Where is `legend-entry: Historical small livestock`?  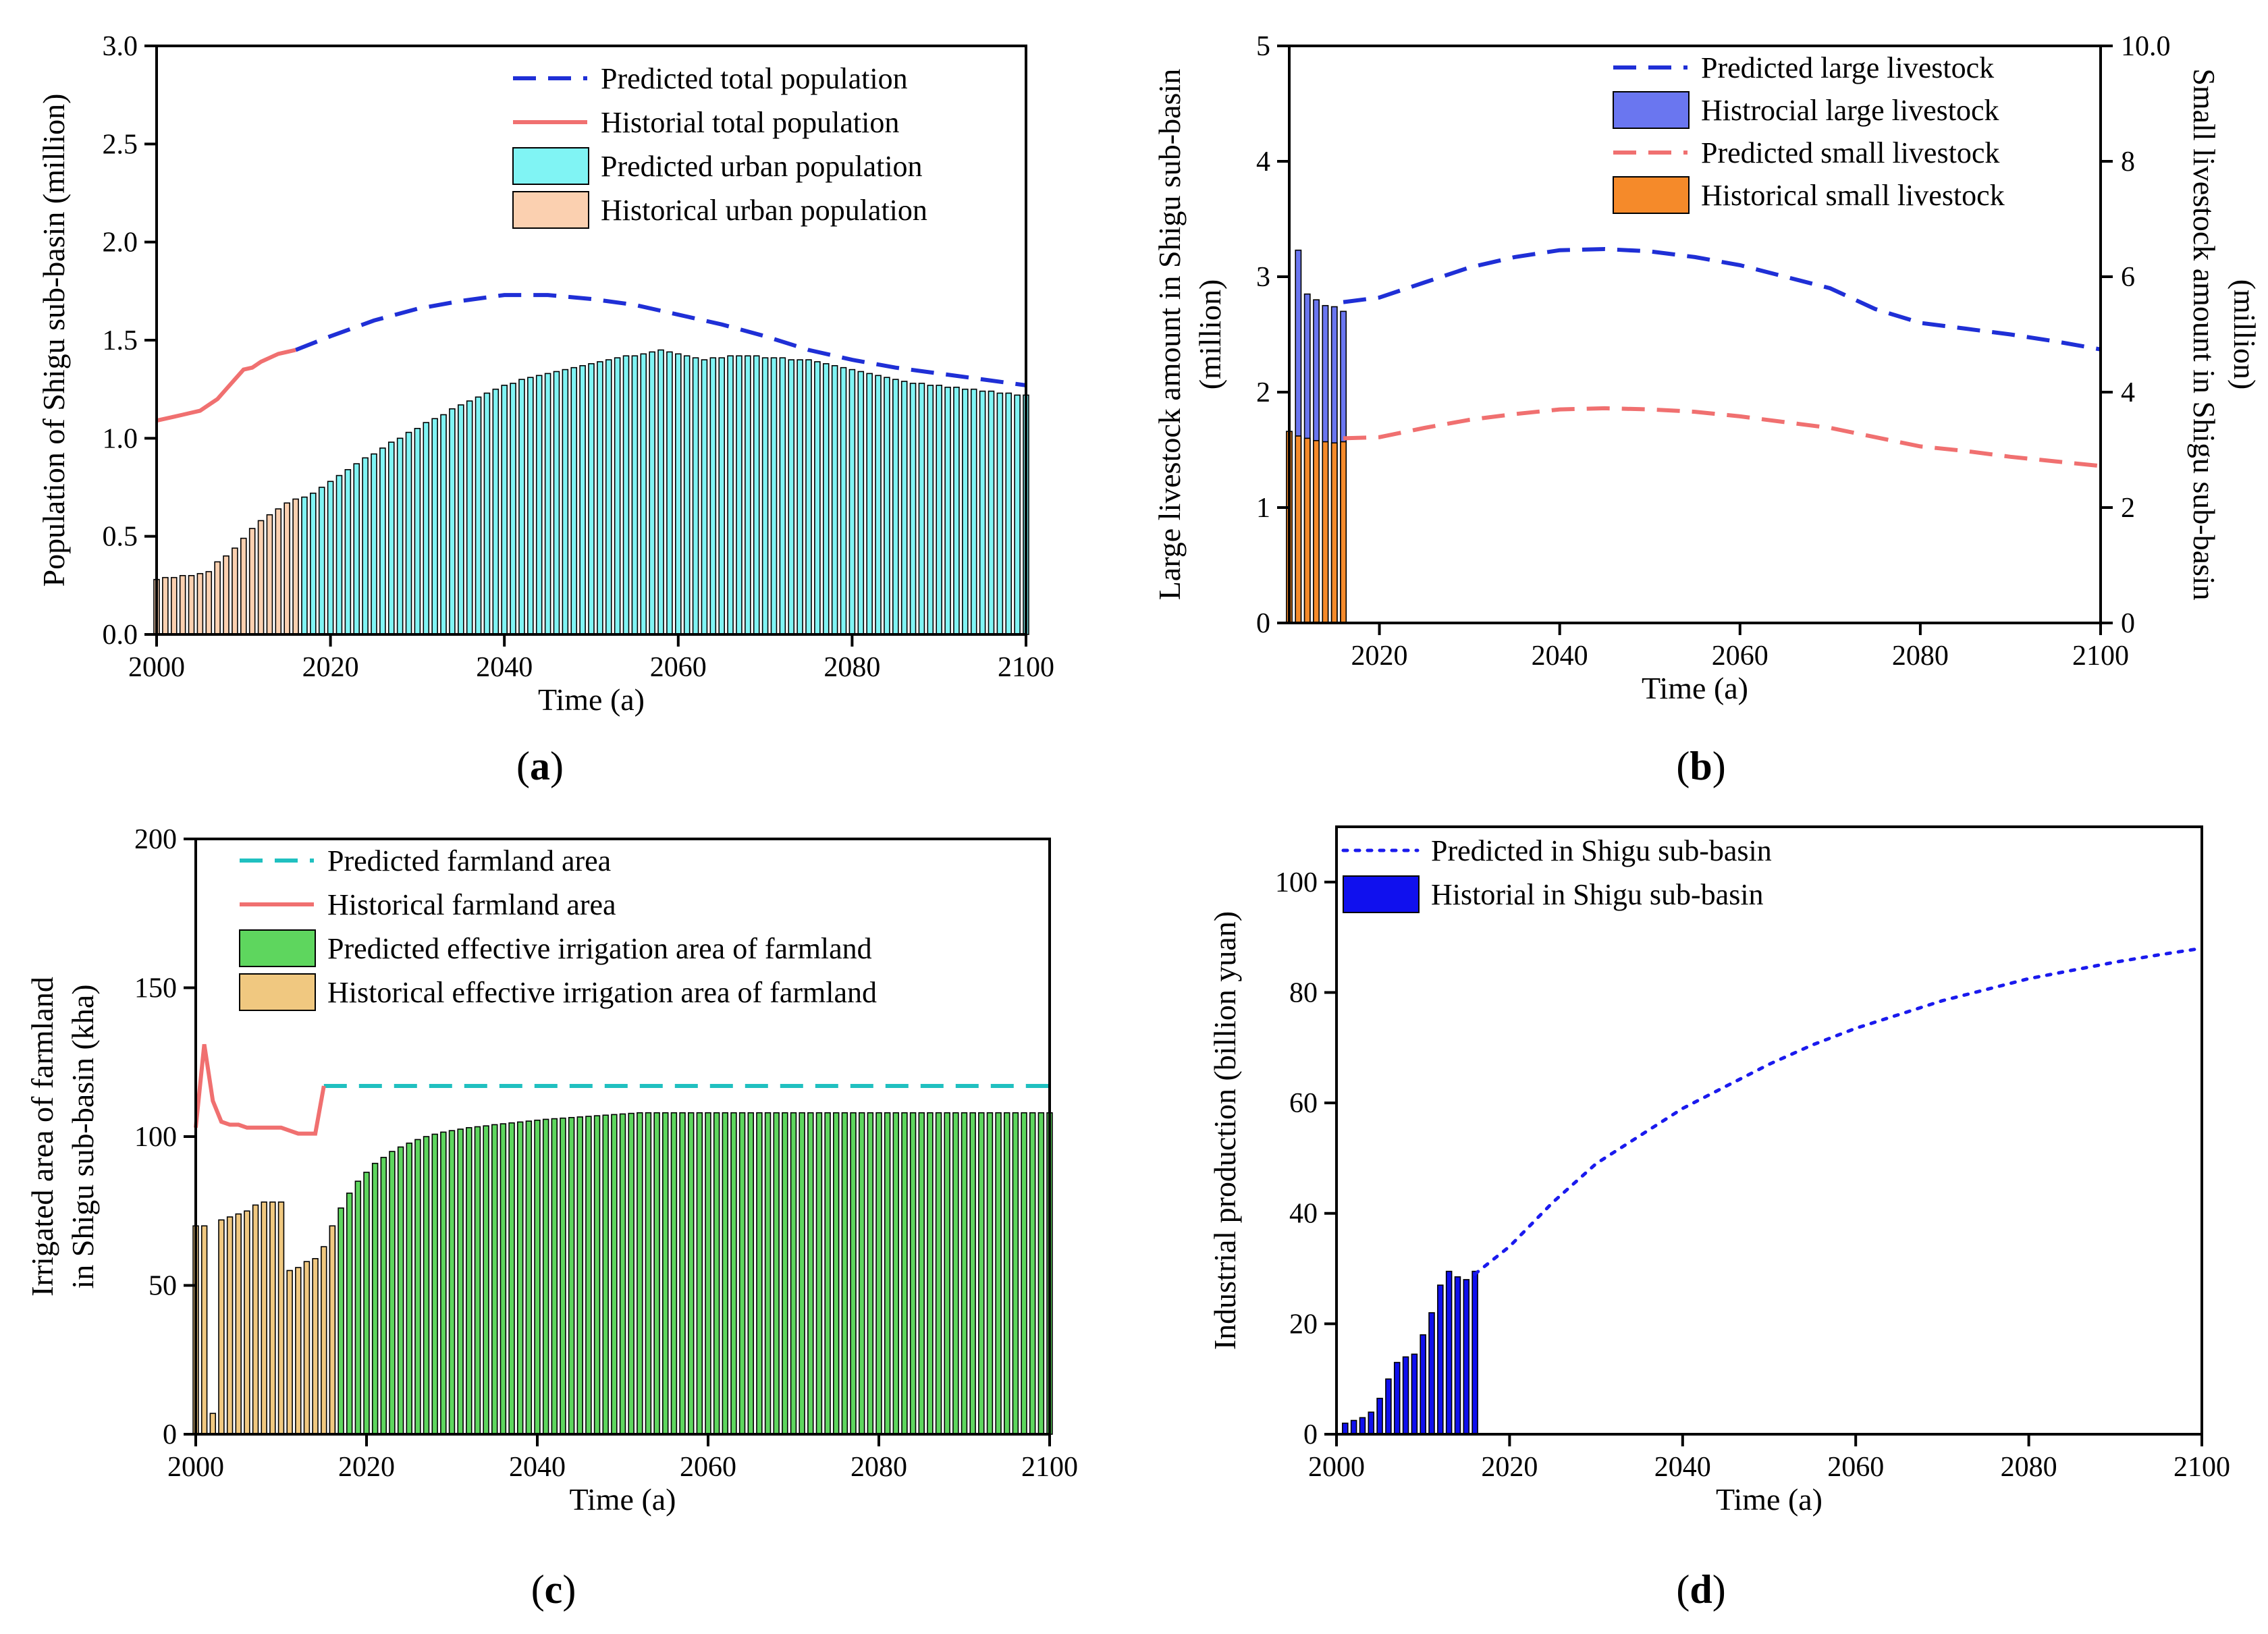
legend-entry: Historical small livestock is located at coordinates (1853, 196).